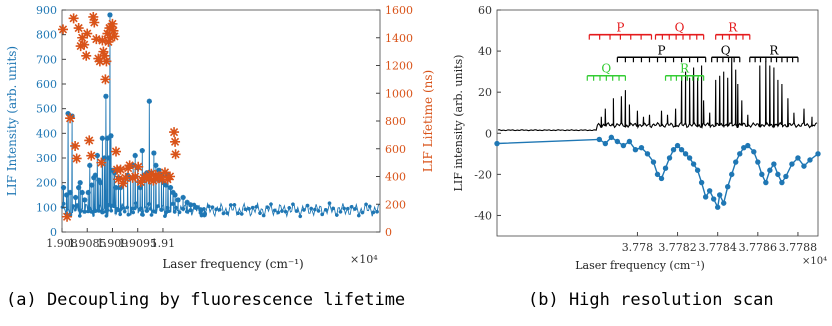 This screenshot has height=326, width=832. I want to click on x-multiplier-a: ×10⁴, so click(364, 259).